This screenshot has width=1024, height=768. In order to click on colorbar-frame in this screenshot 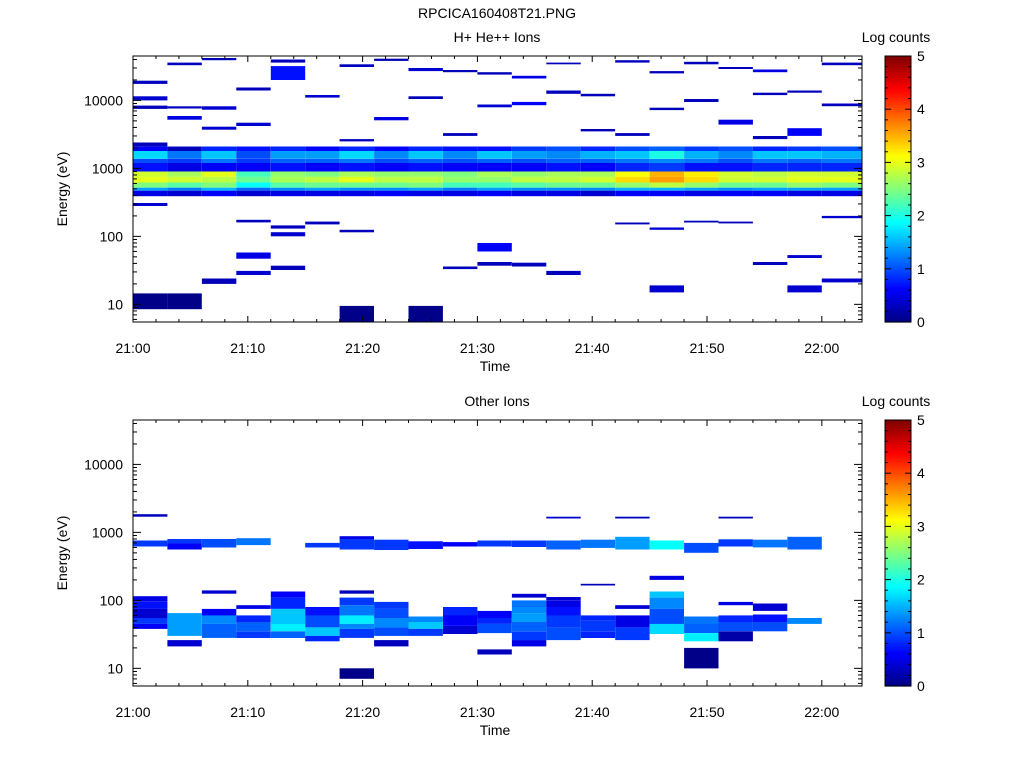, I will do `click(898, 189)`.